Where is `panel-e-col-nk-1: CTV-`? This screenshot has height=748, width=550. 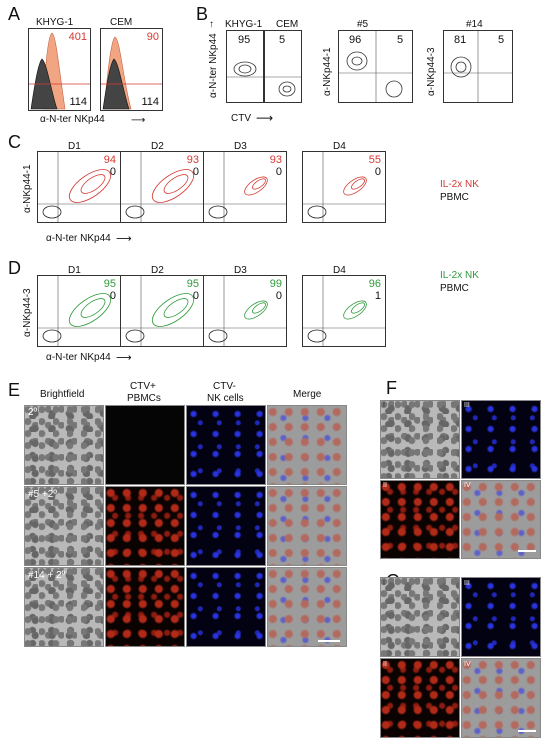
panel-e-col-nk-1: CTV- is located at coordinates (224, 386).